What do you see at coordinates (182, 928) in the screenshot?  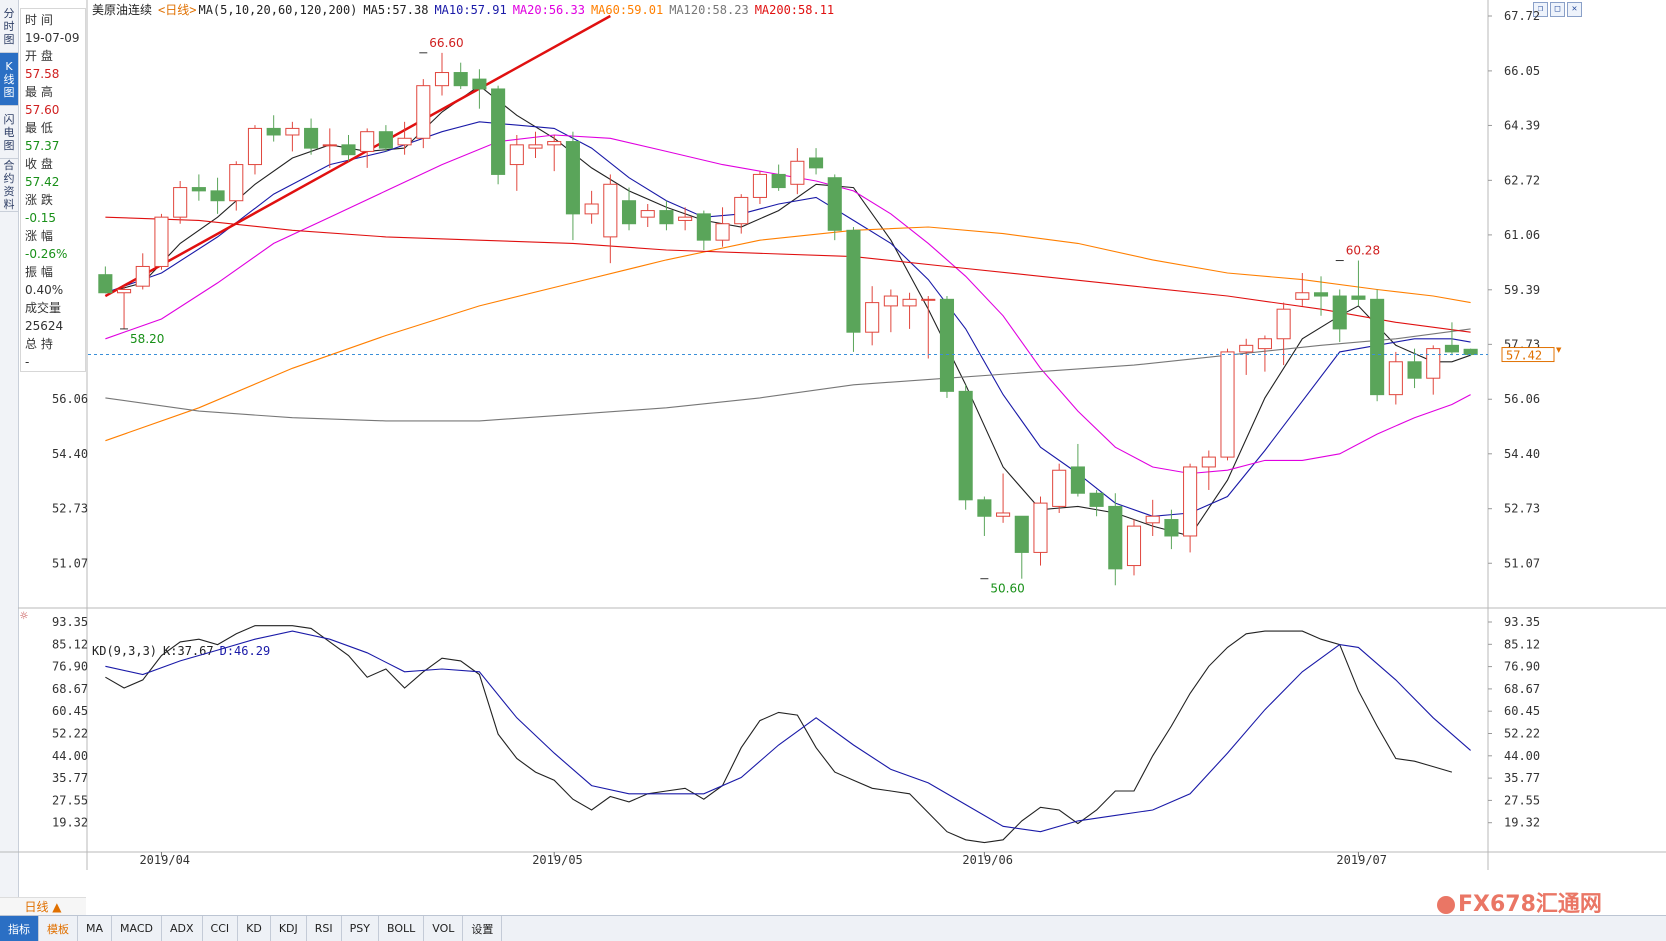 I see `bottom-tab-ADX: ADX` at bounding box center [182, 928].